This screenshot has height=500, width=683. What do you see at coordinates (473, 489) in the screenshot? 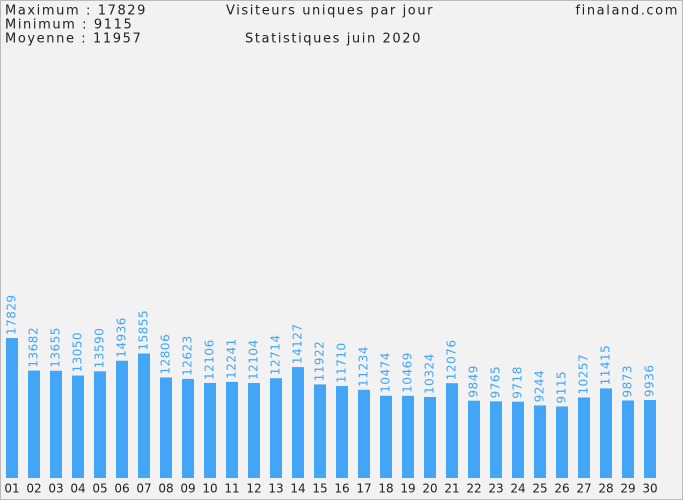
I see `x-tick-label: 22` at bounding box center [473, 489].